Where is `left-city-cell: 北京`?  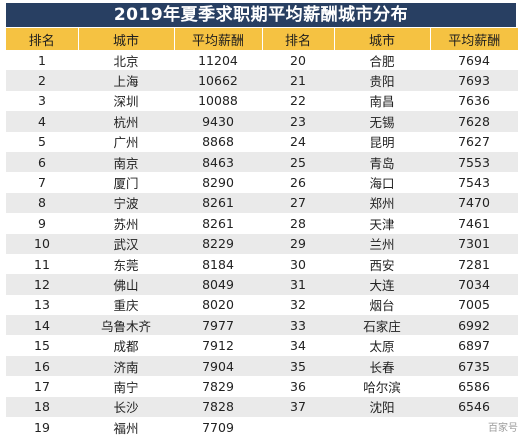 left-city-cell: 北京 is located at coordinates (126, 60).